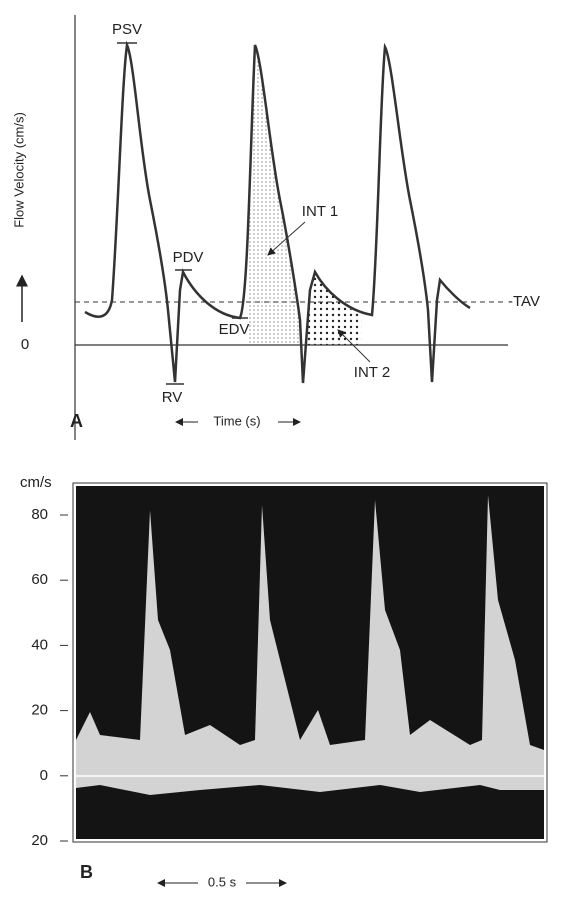 This screenshot has width=561, height=905. Describe the element at coordinates (524, 301) in the screenshot. I see `tav-label: -TAV` at that location.